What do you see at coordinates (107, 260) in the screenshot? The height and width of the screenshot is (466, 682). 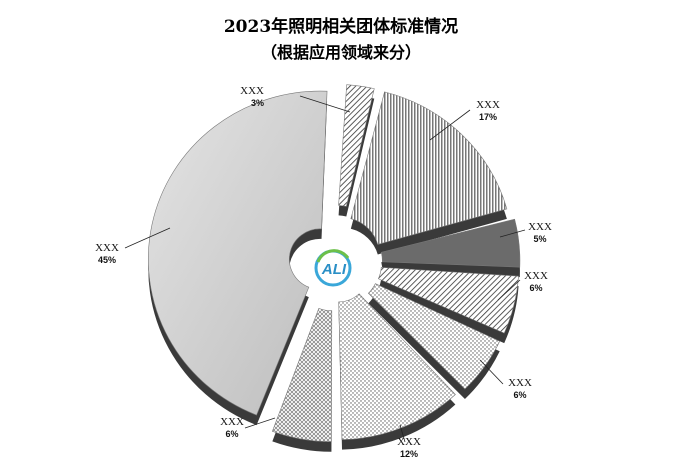 I see `slice-percent-label: 45%` at bounding box center [107, 260].